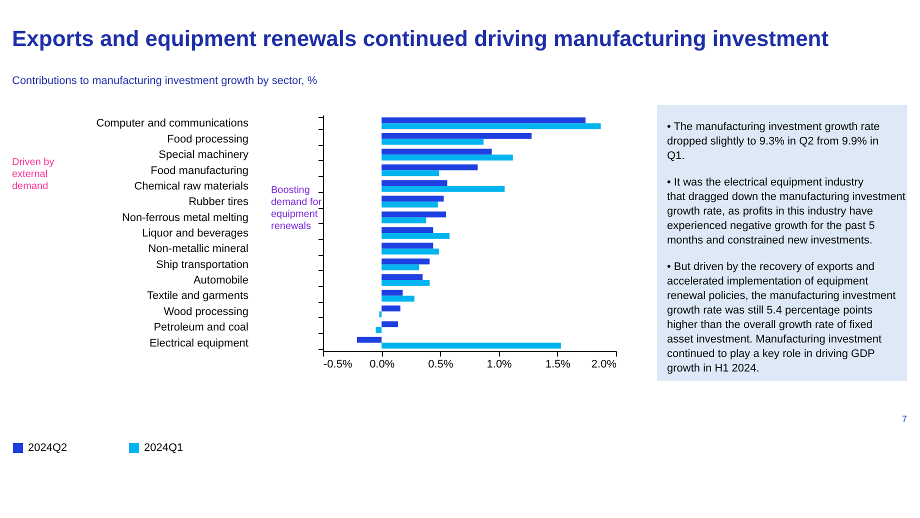 This screenshot has height=518, width=920. I want to click on y-tick-label: Electrical equipment, so click(198, 343).